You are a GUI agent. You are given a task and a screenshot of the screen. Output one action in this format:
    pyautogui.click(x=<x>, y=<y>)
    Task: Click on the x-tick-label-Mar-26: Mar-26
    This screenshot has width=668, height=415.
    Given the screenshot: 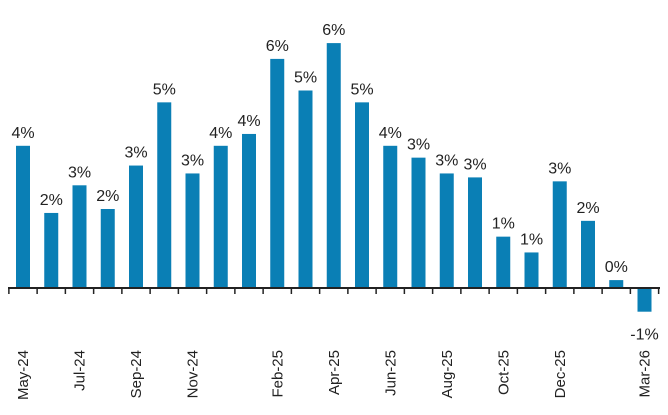 What is the action you would take?
    pyautogui.click(x=645, y=374)
    